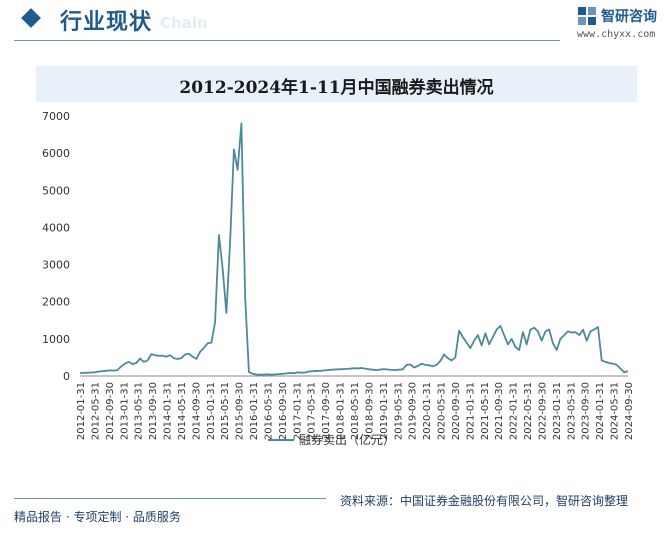 Image resolution: width=672 pixels, height=534 pixels. What do you see at coordinates (211, 411) in the screenshot?
I see `x-tick-label: 2015-01-31` at bounding box center [211, 411].